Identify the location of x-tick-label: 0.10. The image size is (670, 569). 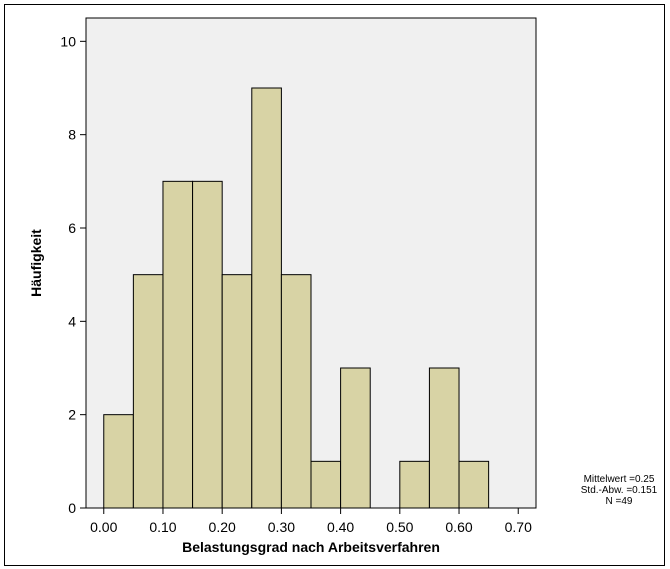
(162, 527).